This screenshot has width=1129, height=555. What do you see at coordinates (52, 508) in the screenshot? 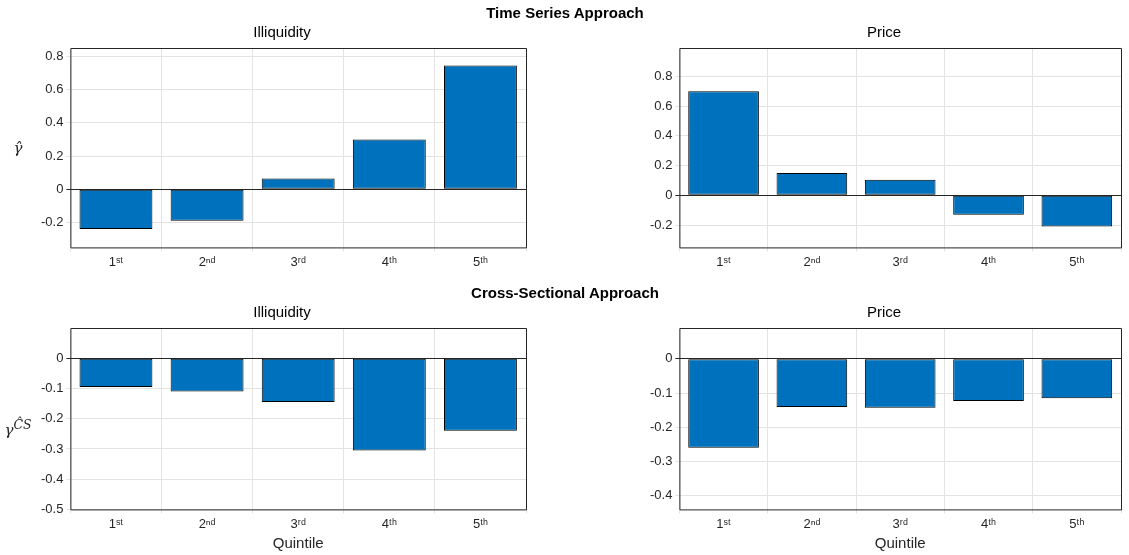
I see `y-tick-label: -0.5` at bounding box center [52, 508].